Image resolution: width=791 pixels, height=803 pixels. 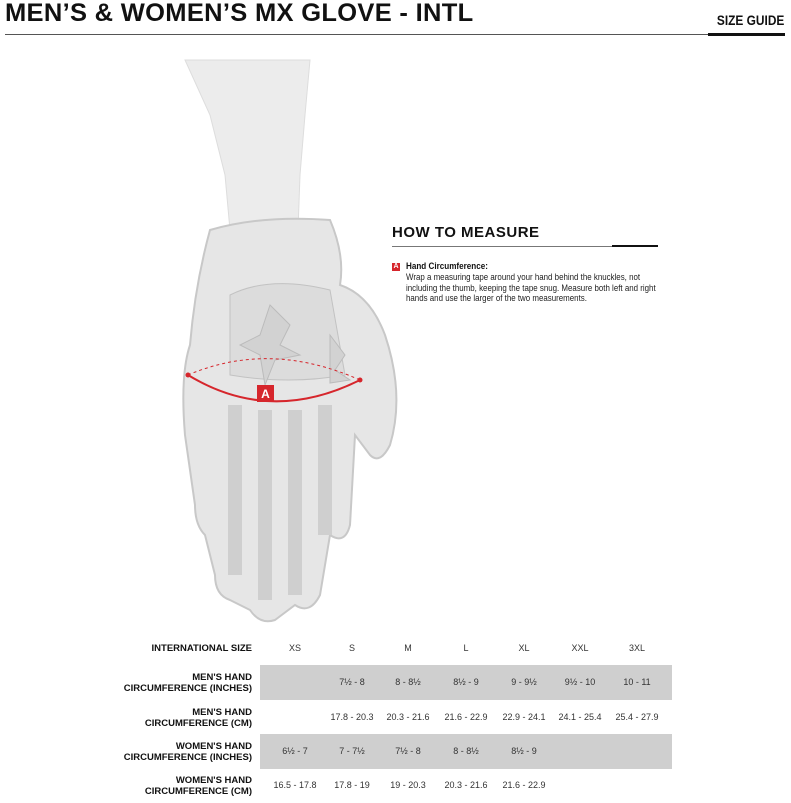 I want to click on marker-a-badge: A, so click(x=396, y=267).